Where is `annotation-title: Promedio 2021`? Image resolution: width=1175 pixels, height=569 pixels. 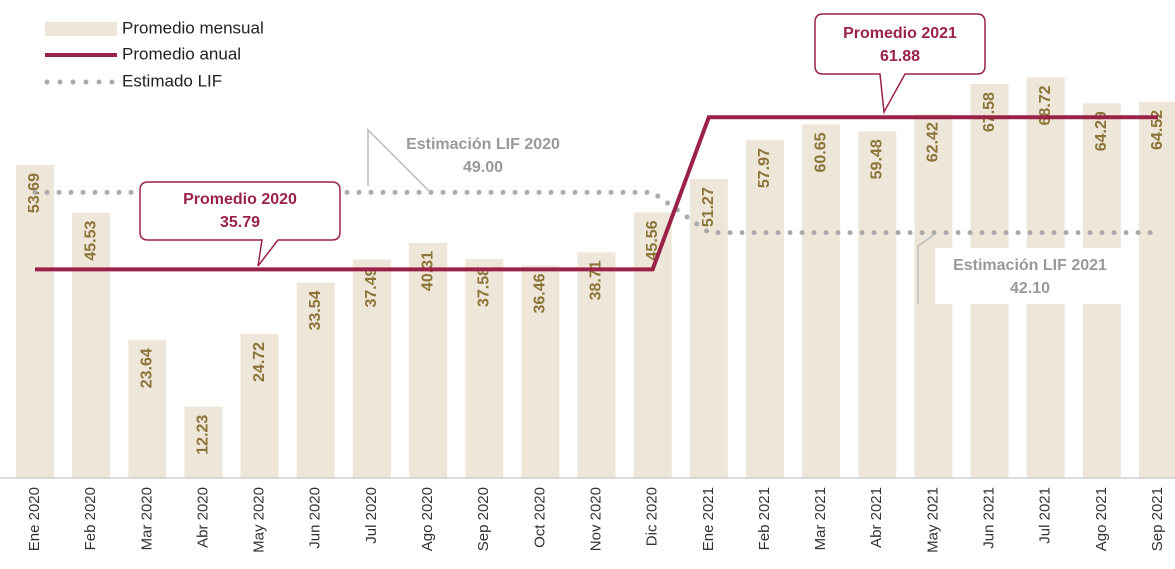
annotation-title: Promedio 2021 is located at coordinates (900, 33).